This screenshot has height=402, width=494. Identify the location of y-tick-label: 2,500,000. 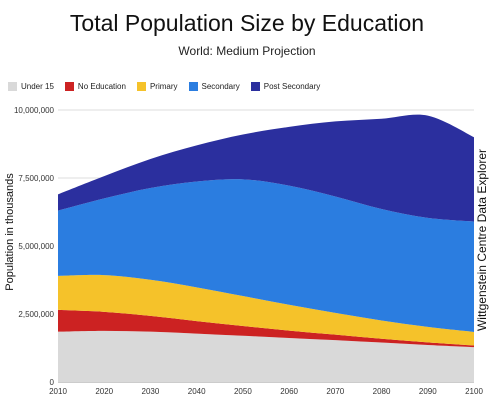
(36, 314).